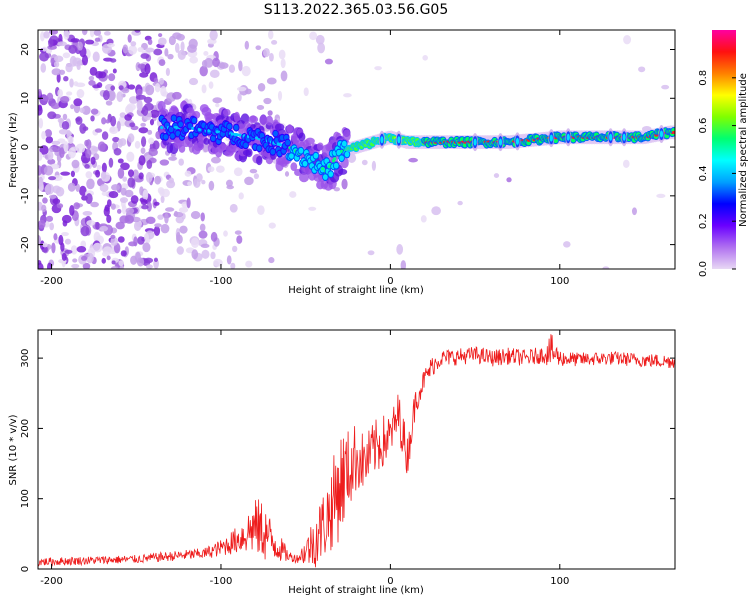 The image size is (750, 604). What do you see at coordinates (25, 147) in the screenshot?
I see `spectrogram-y-tick-label: 0` at bounding box center [25, 147].